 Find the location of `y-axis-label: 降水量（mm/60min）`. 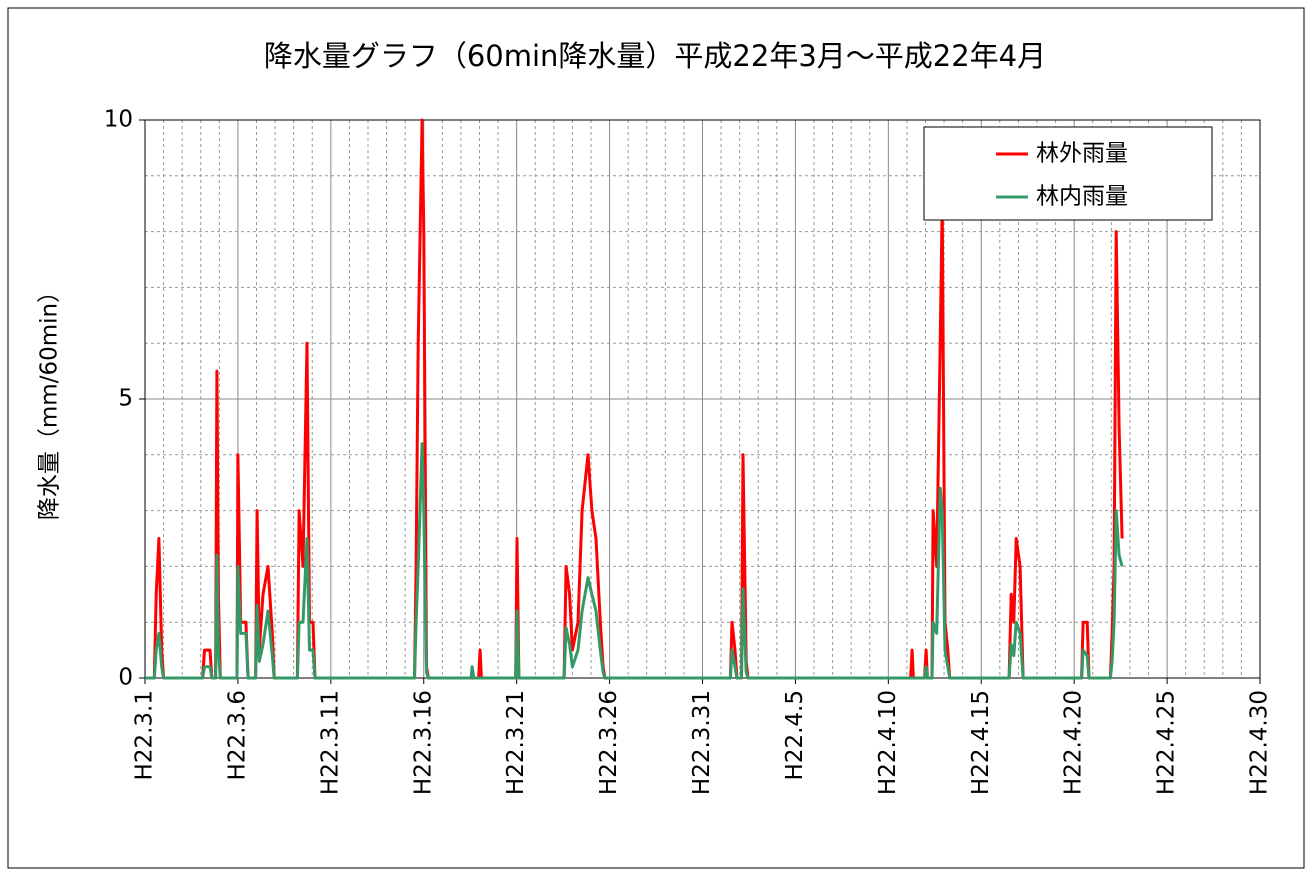

y-axis-label: 降水量（mm/60min） is located at coordinates (50, 400).